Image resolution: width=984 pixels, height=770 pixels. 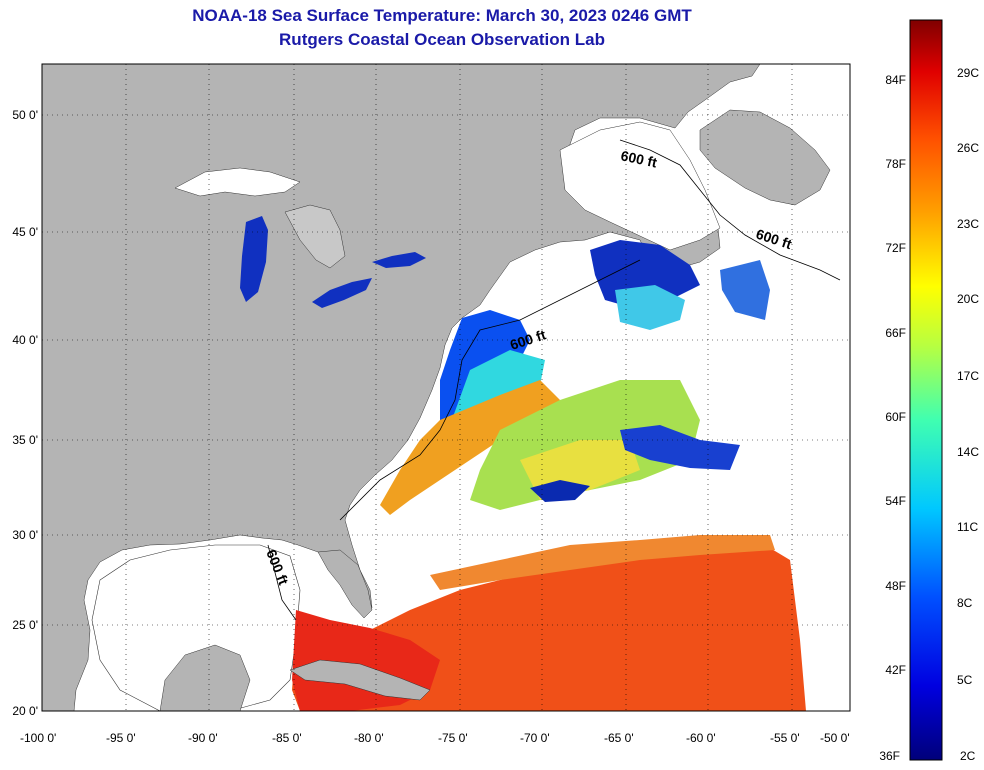 What do you see at coordinates (25, 232) in the screenshot?
I see `lat-label: 45 0'` at bounding box center [25, 232].